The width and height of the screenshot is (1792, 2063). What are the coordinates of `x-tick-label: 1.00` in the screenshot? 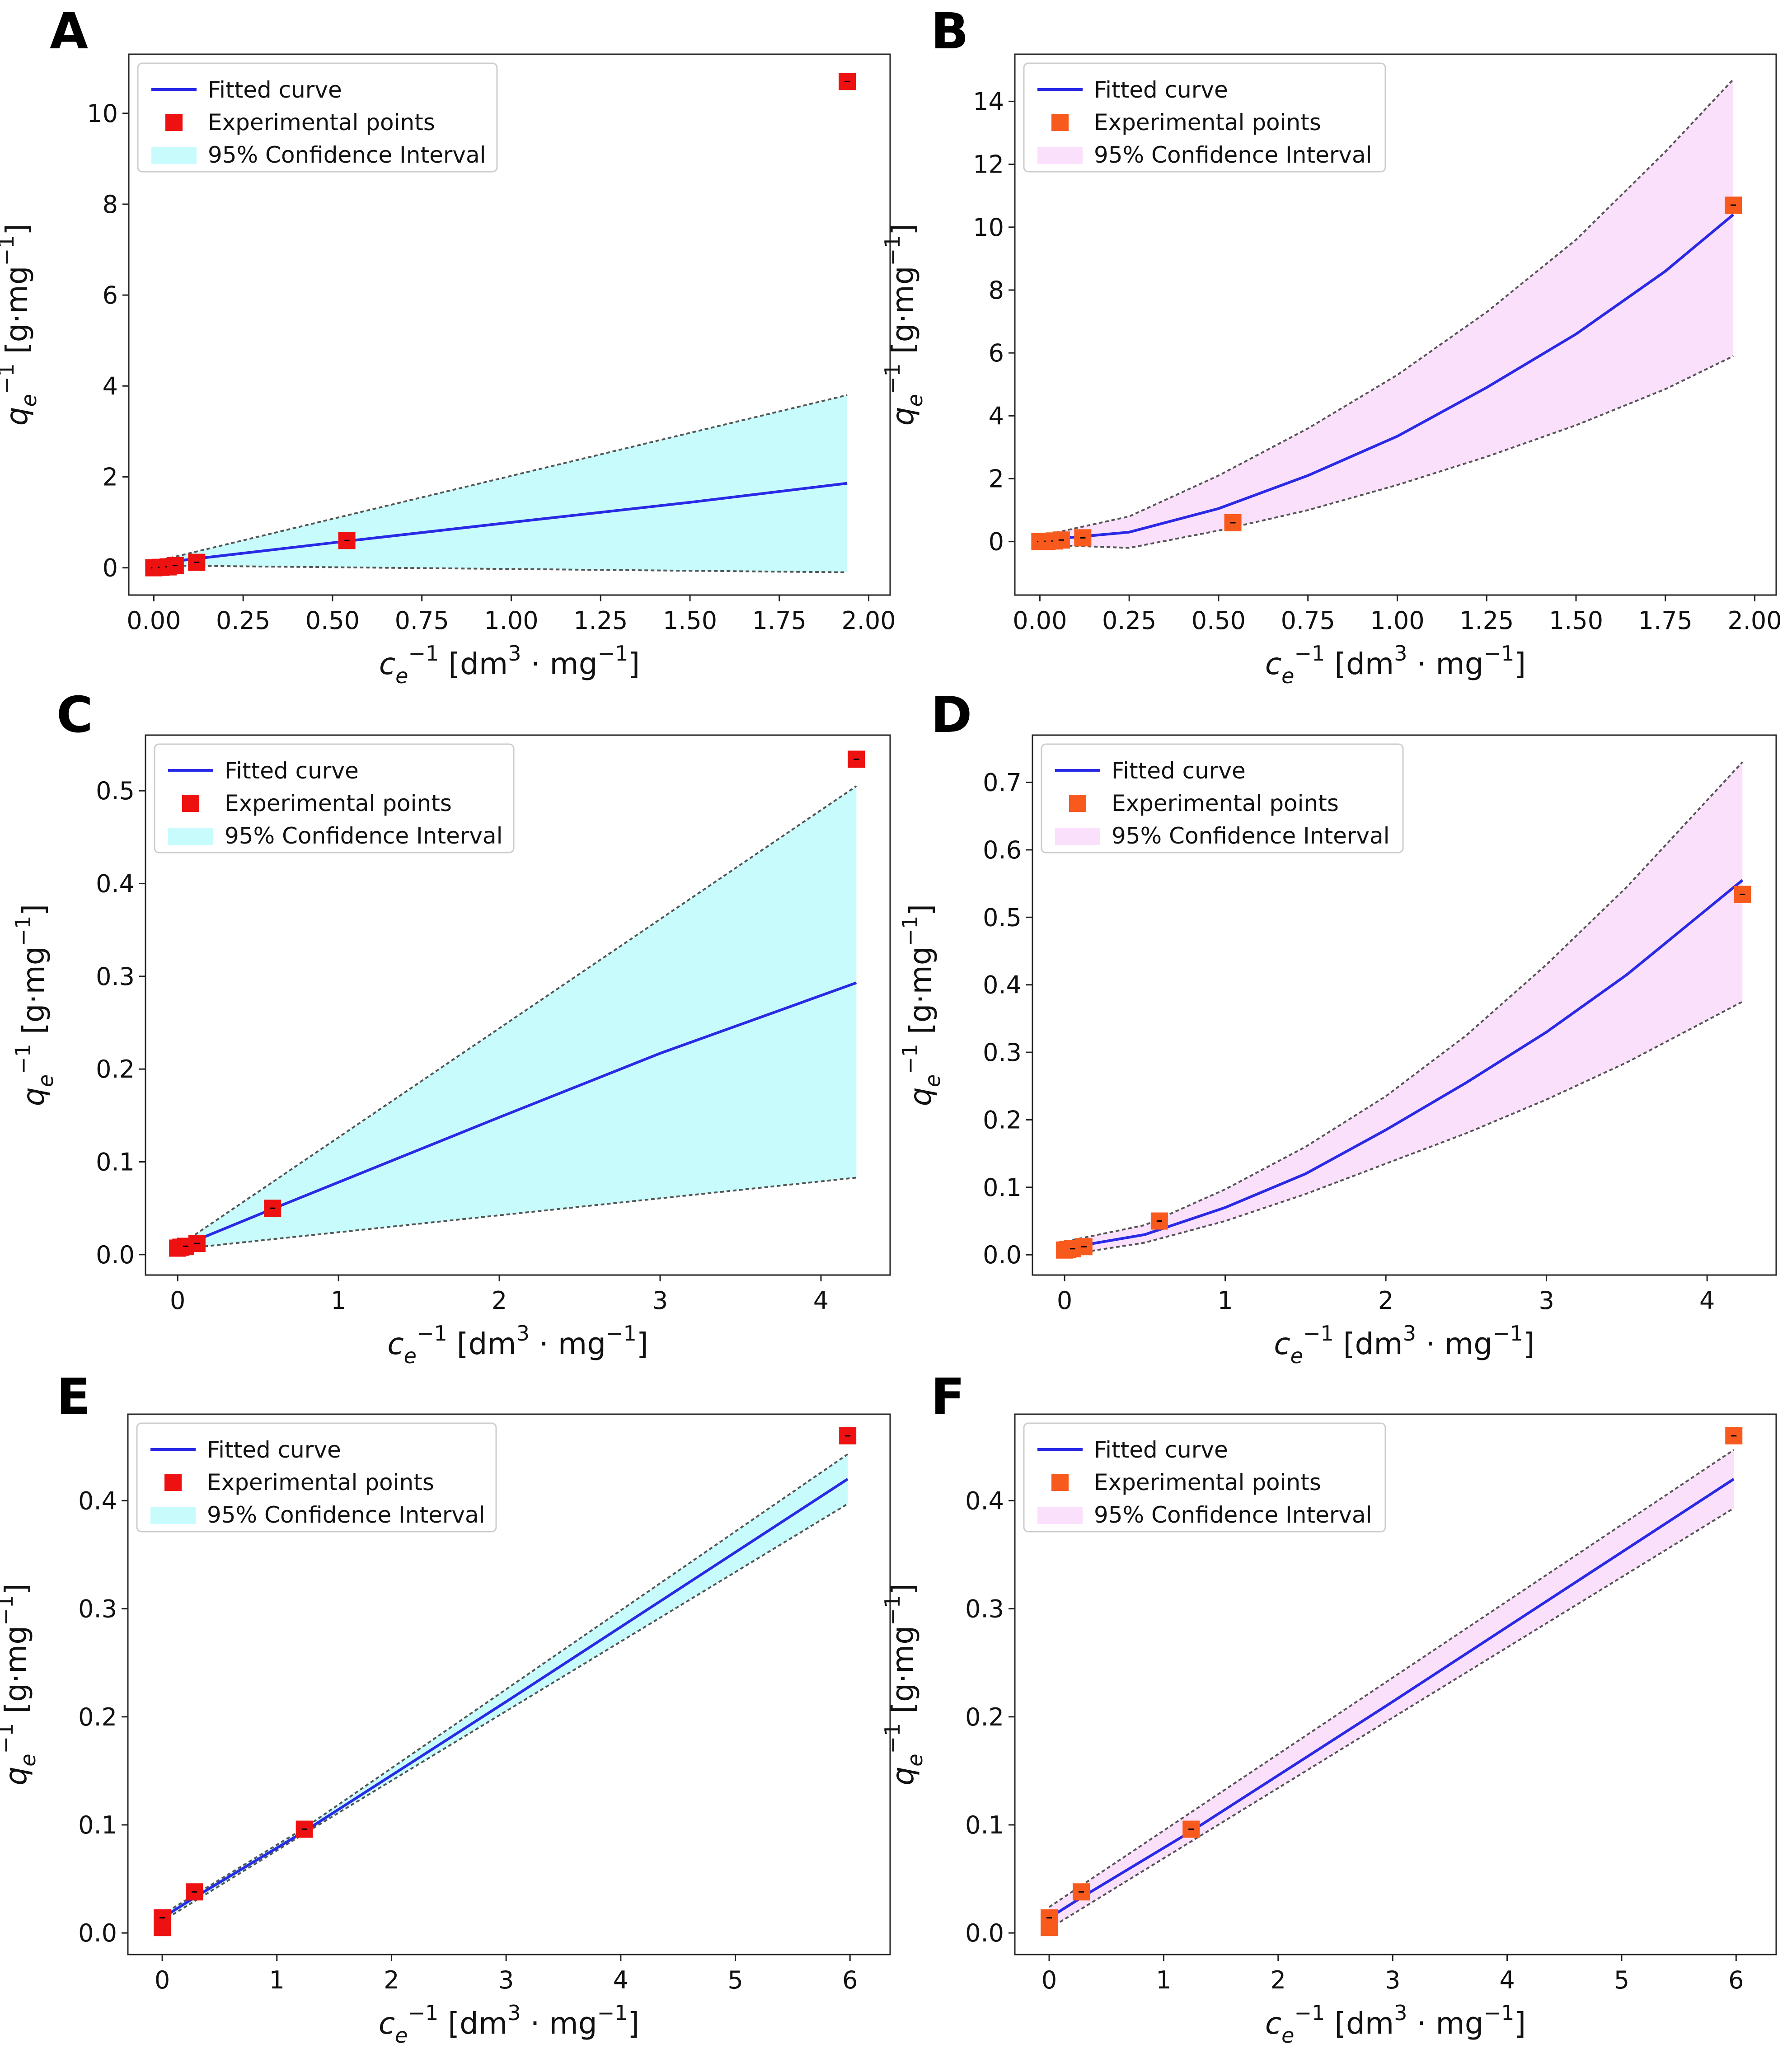 It's located at (511, 620).